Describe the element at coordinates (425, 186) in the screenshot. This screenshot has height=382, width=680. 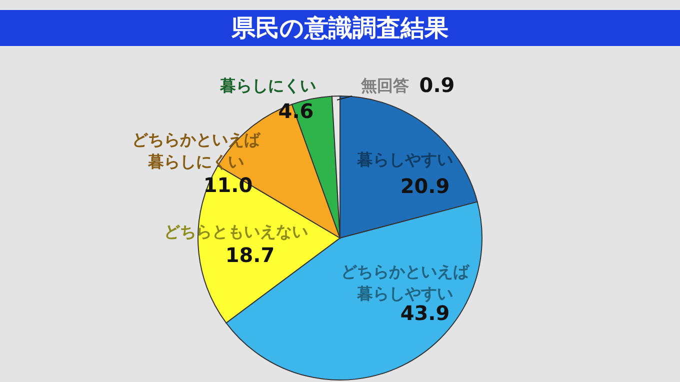
I see `data-label: 20.9` at that location.